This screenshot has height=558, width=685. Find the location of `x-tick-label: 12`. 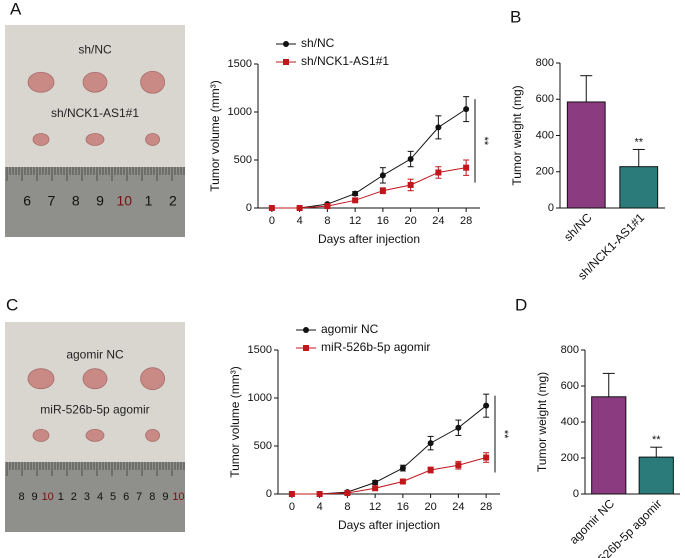

x-tick-label: 12 is located at coordinates (375, 507).